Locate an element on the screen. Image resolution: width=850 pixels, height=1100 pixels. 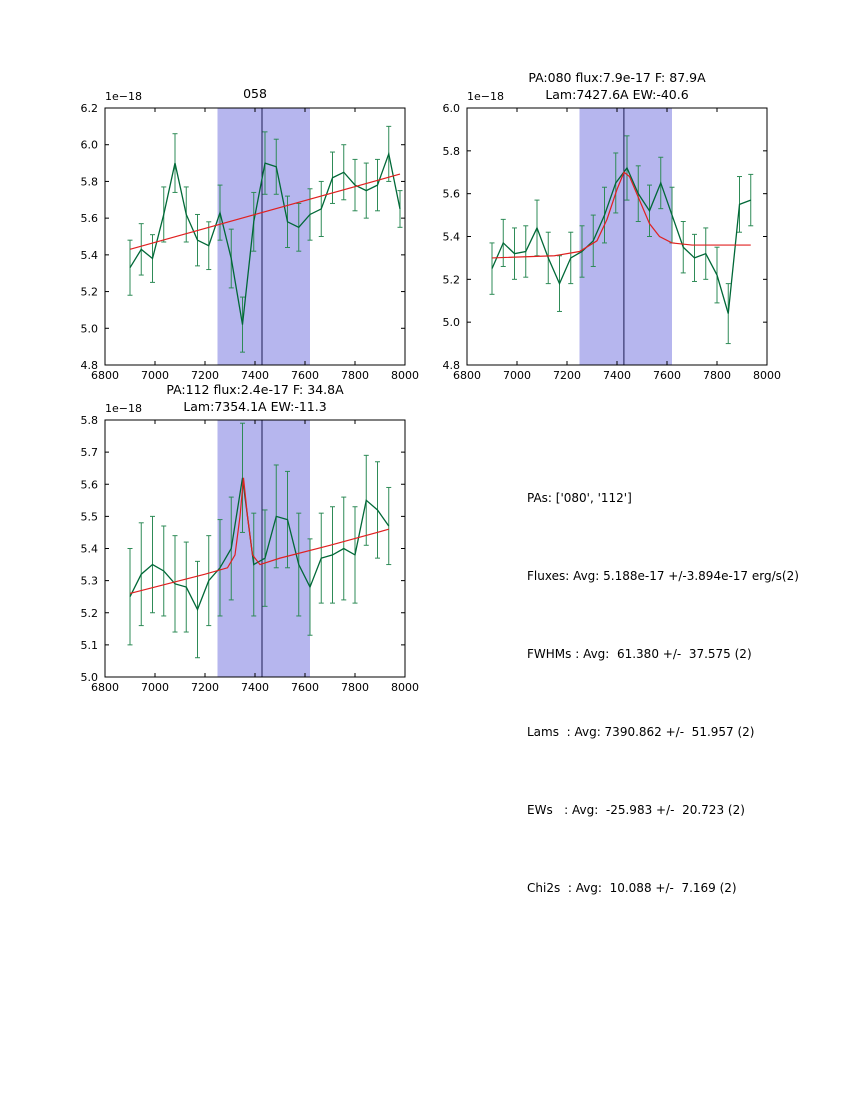
y-tick-label: 5.3 is located at coordinates (90, 581).